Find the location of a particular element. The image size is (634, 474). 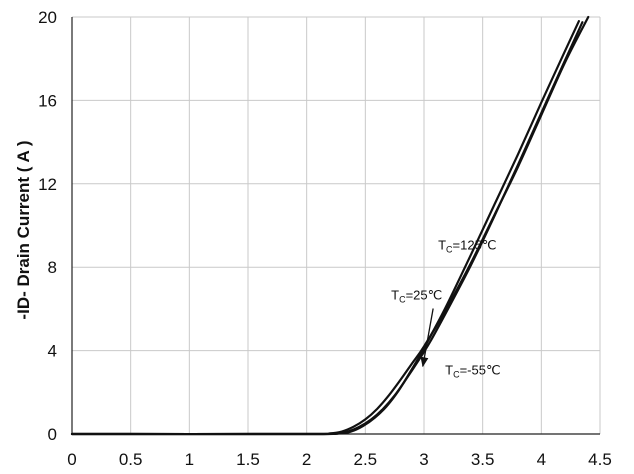

x-tick-label: 3 is located at coordinates (423, 459).